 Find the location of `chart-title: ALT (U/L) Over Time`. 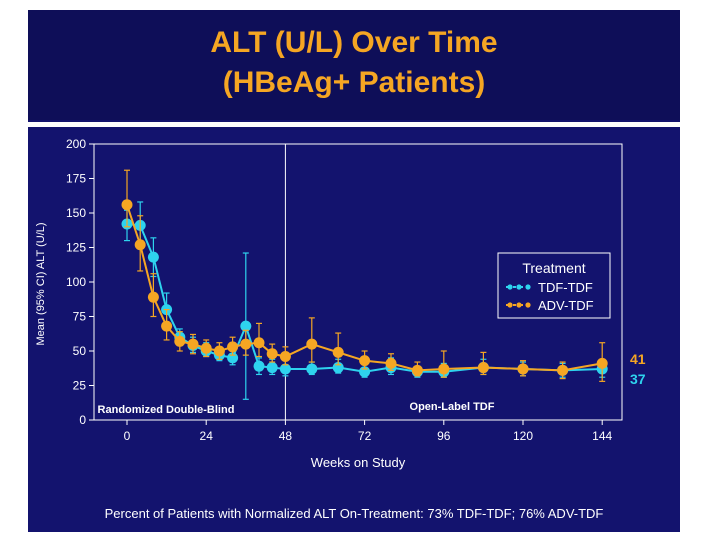

chart-title: ALT (U/L) Over Time is located at coordinates (354, 42).